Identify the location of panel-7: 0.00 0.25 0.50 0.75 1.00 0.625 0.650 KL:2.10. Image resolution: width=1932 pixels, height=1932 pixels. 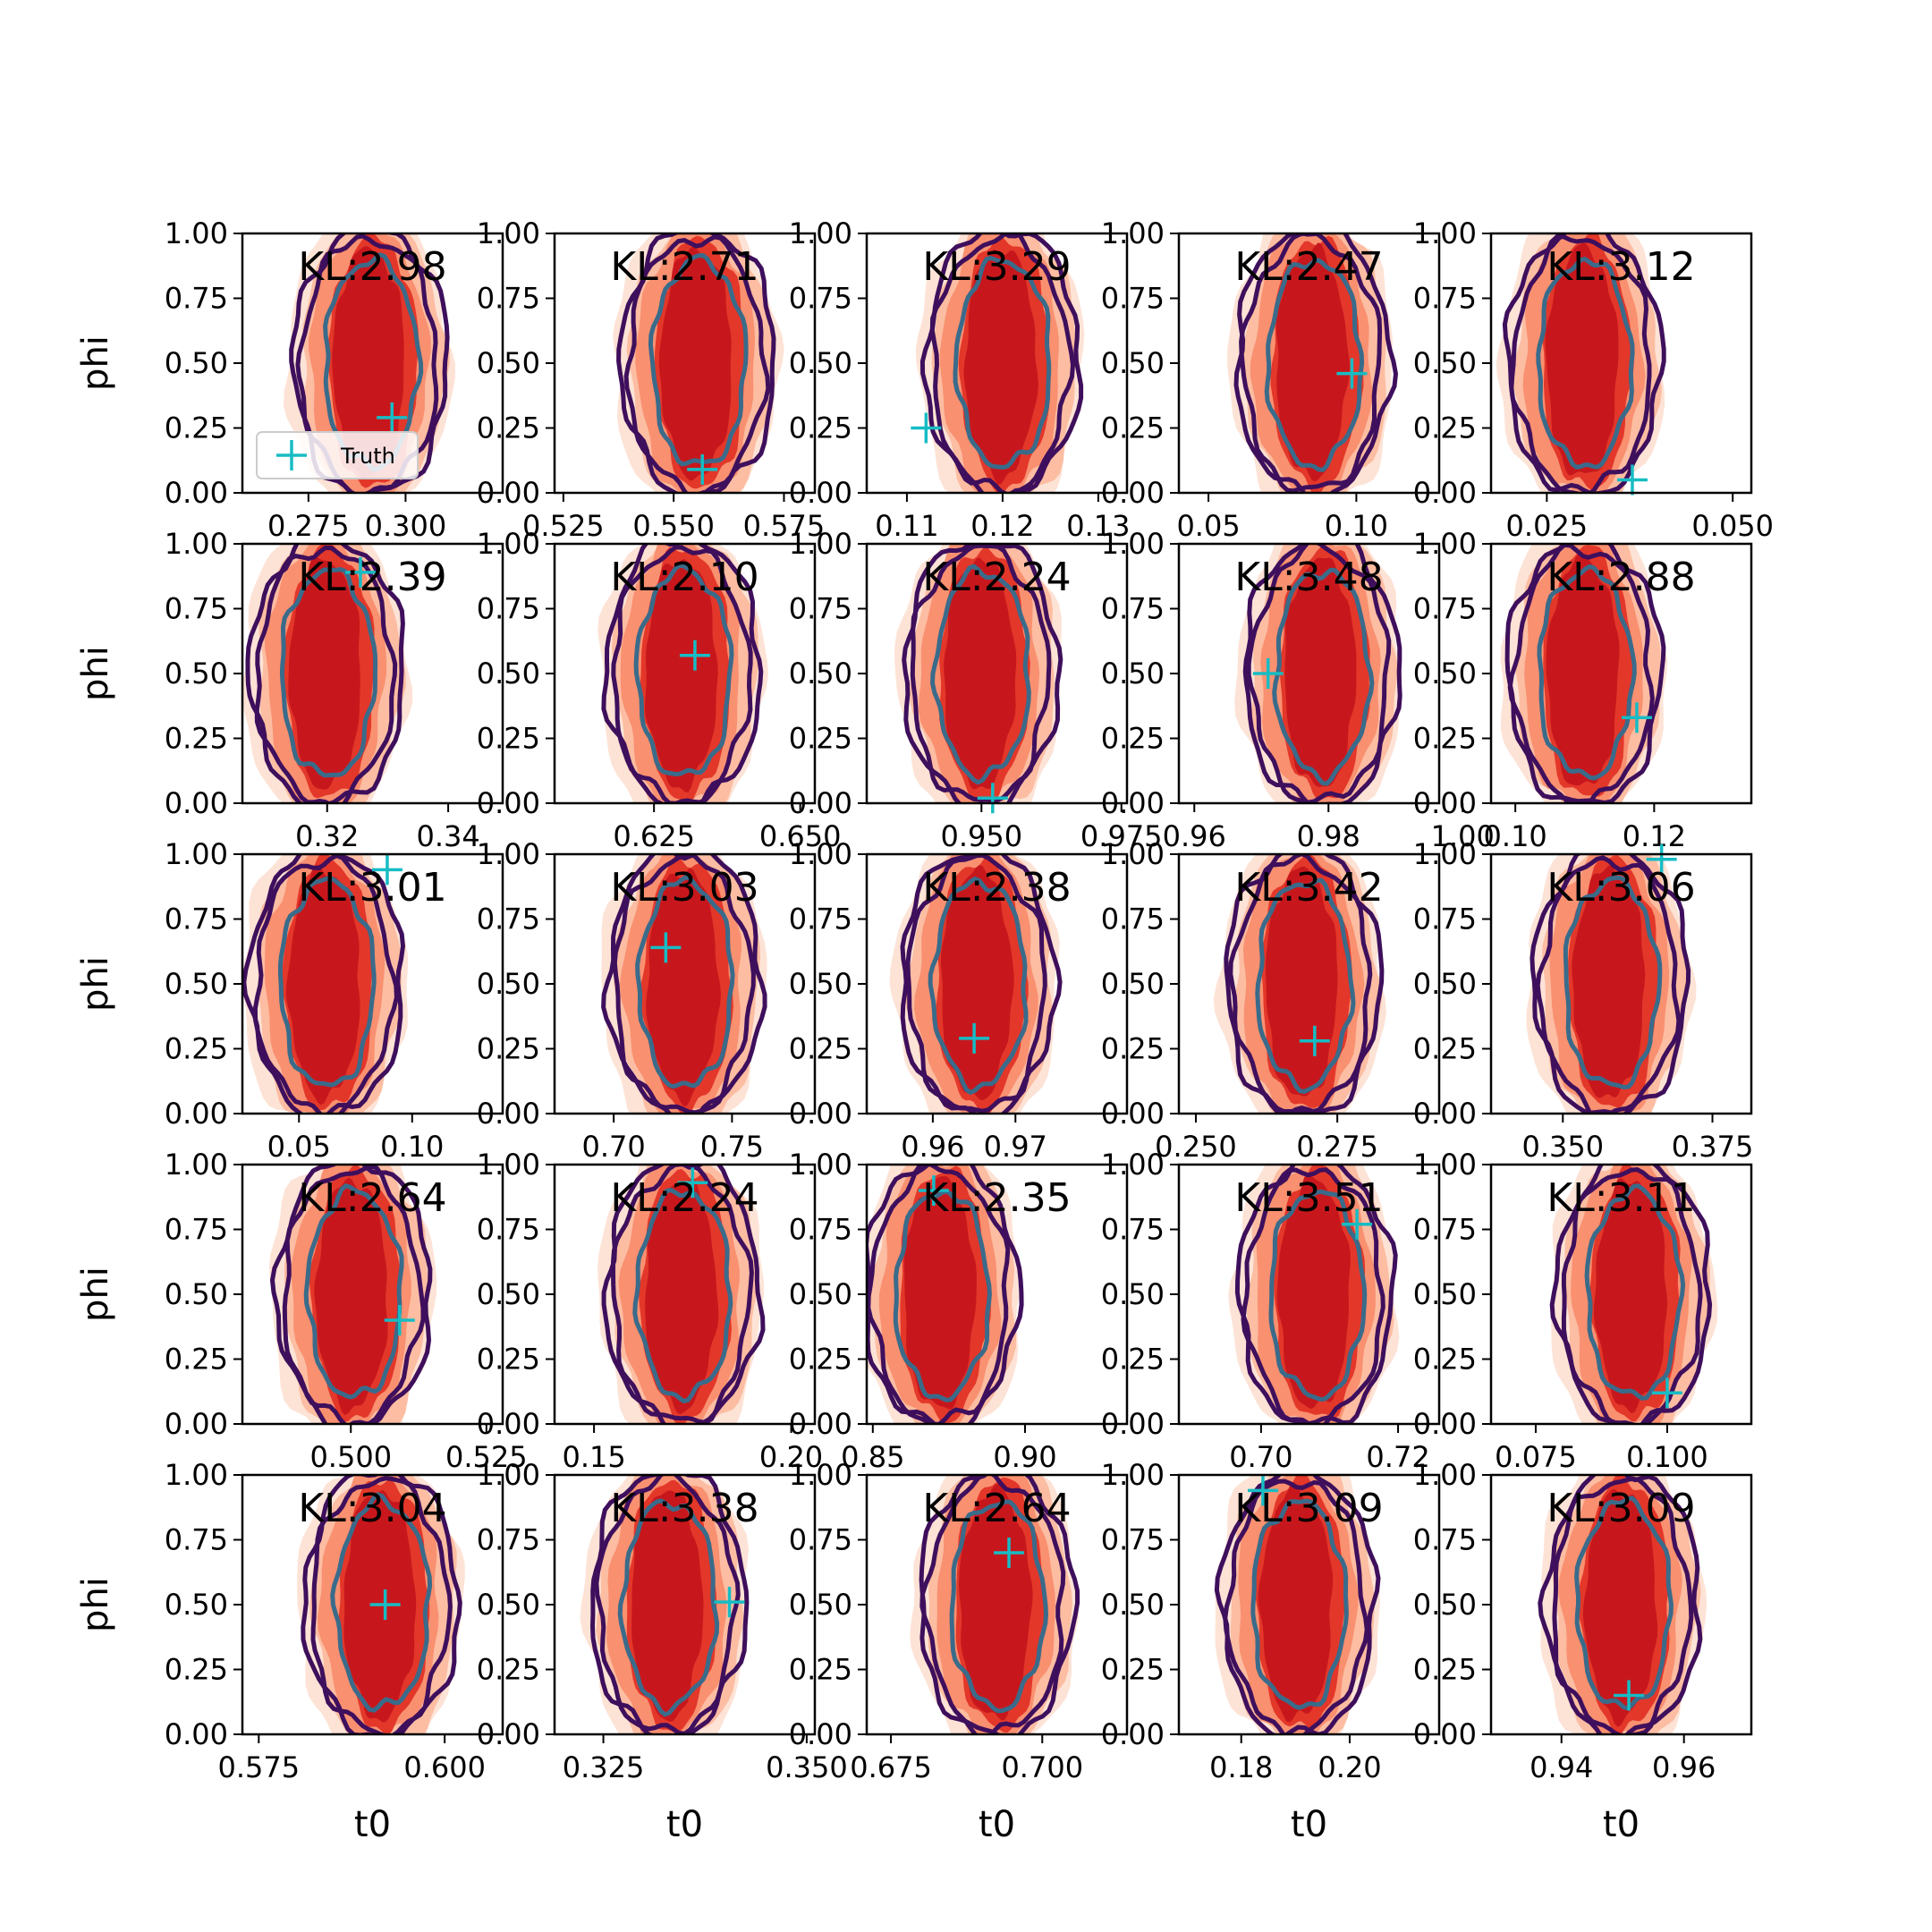
(659, 690).